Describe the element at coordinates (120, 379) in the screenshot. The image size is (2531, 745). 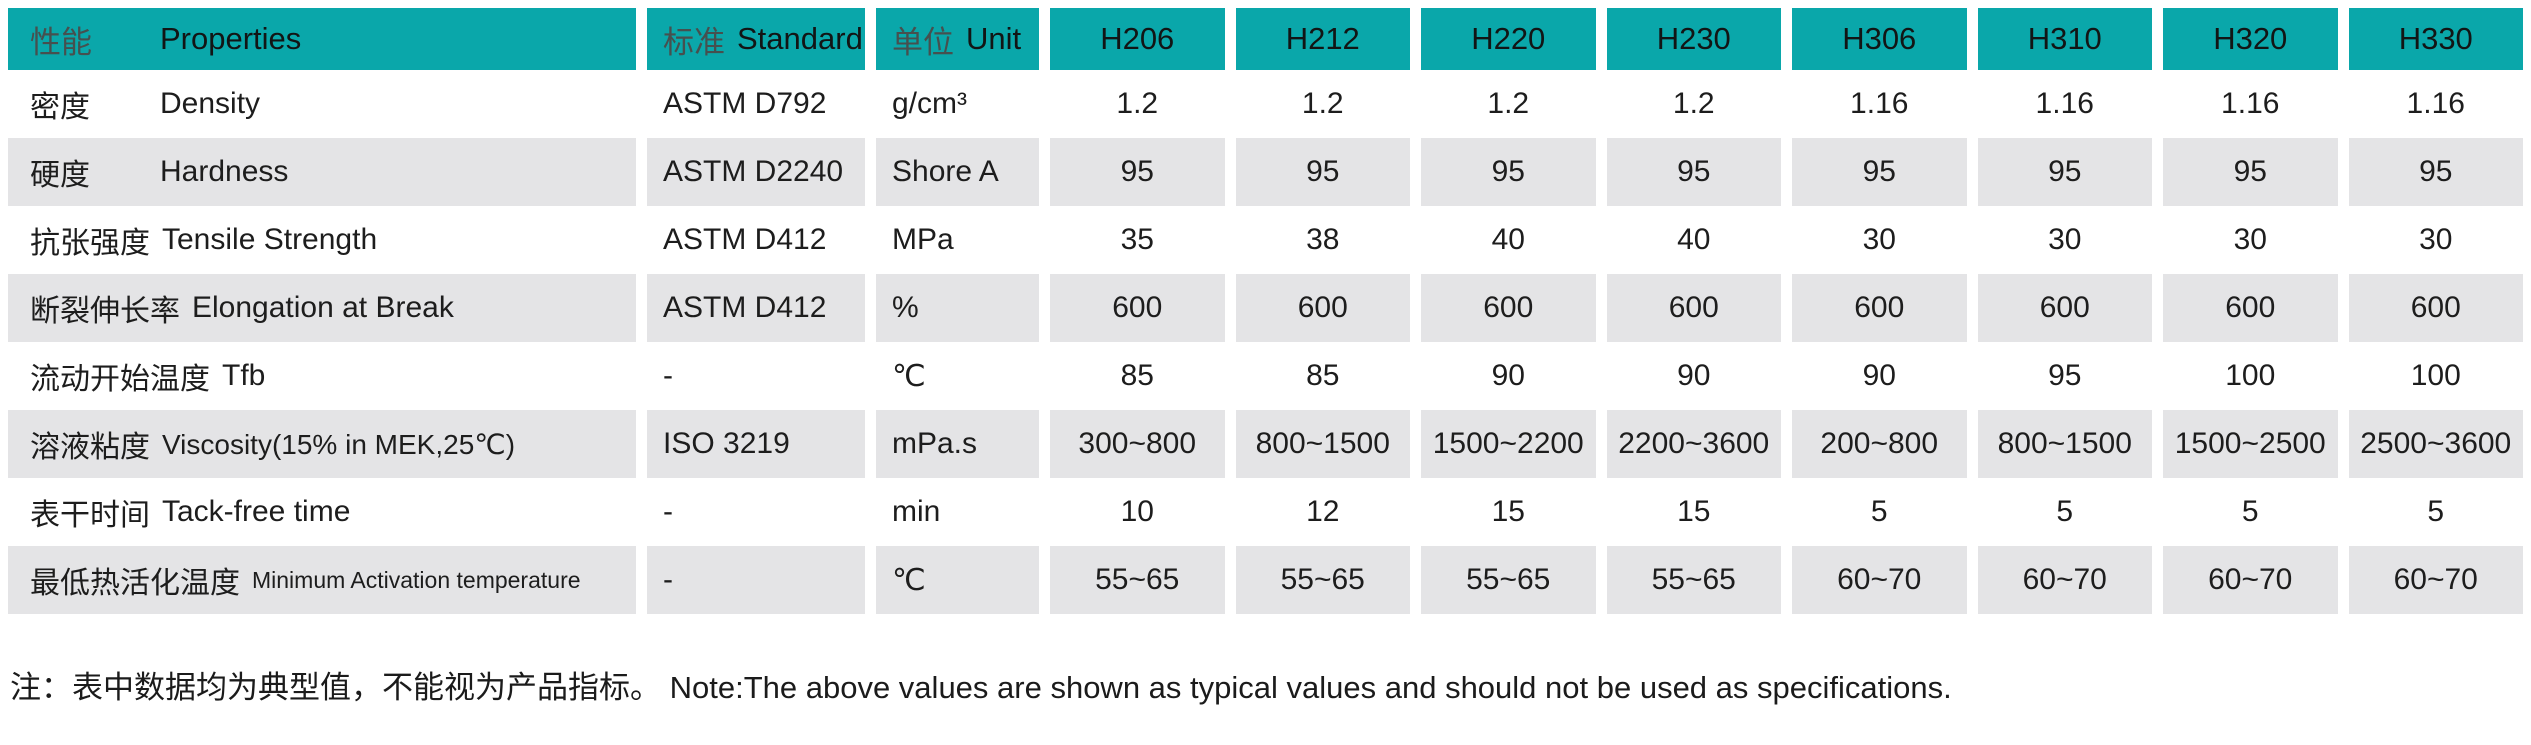
I see `property-zh: 流动开始温度` at that location.